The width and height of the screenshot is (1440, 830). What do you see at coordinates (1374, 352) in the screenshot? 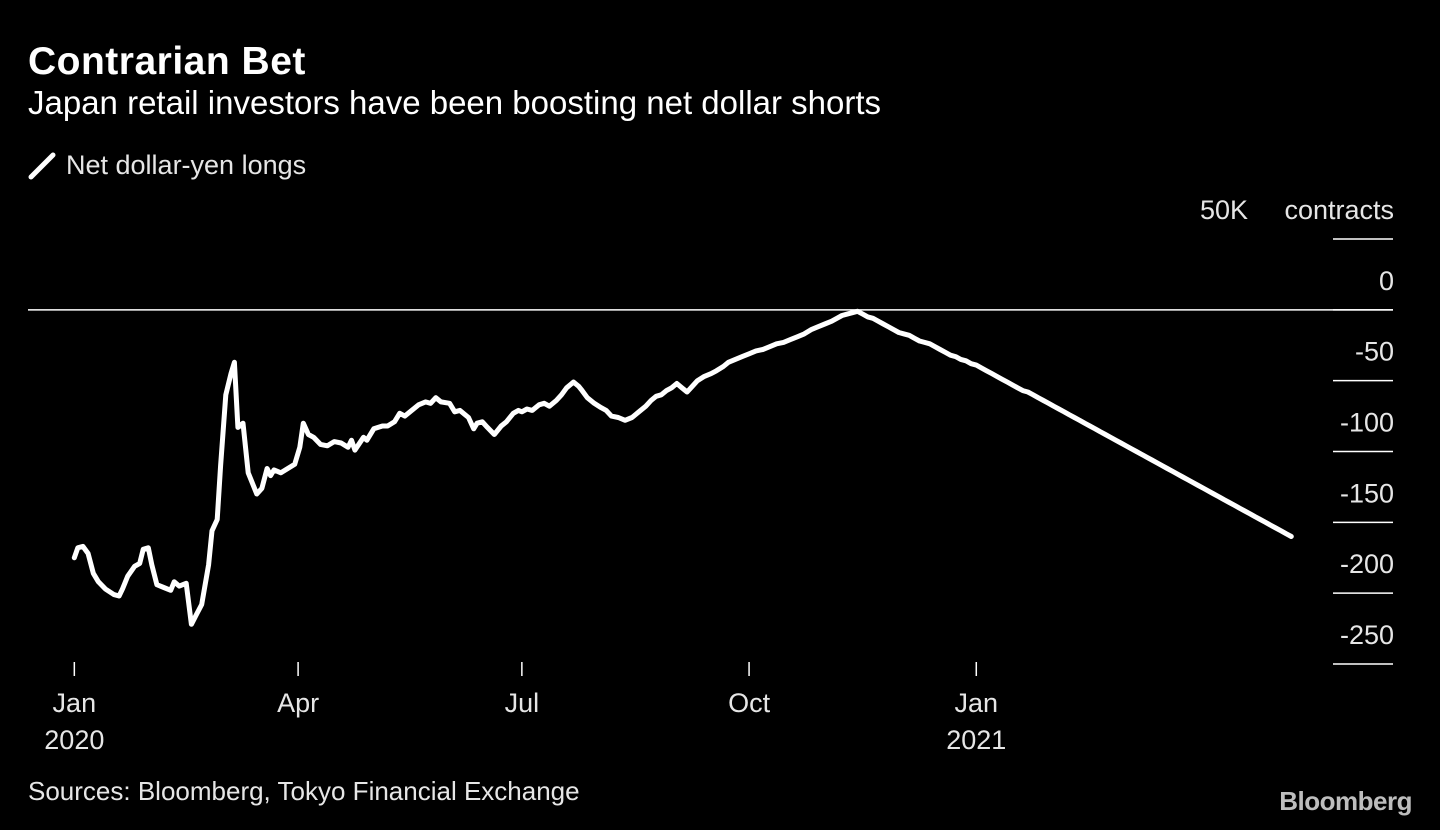
I see `y-tick-label: -50` at bounding box center [1374, 352].